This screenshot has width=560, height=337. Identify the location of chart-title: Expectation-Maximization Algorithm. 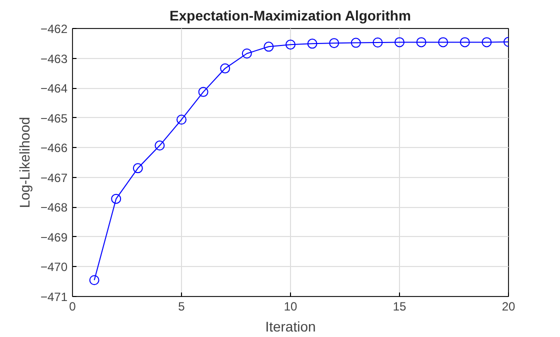
(290, 16).